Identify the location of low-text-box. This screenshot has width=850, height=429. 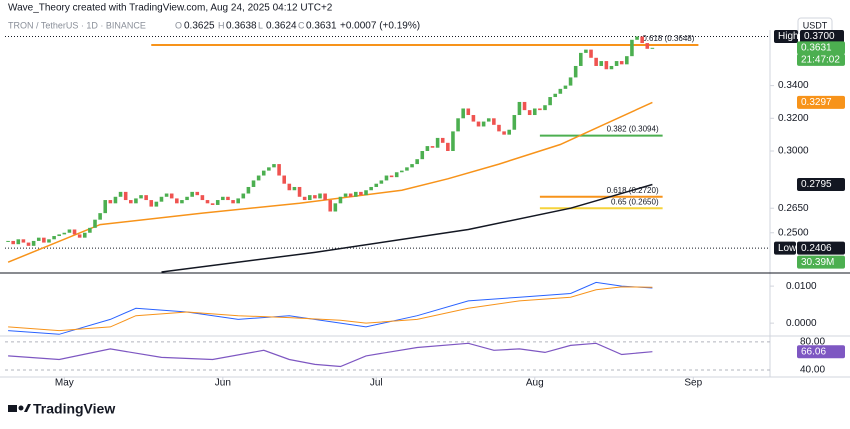
(785, 248).